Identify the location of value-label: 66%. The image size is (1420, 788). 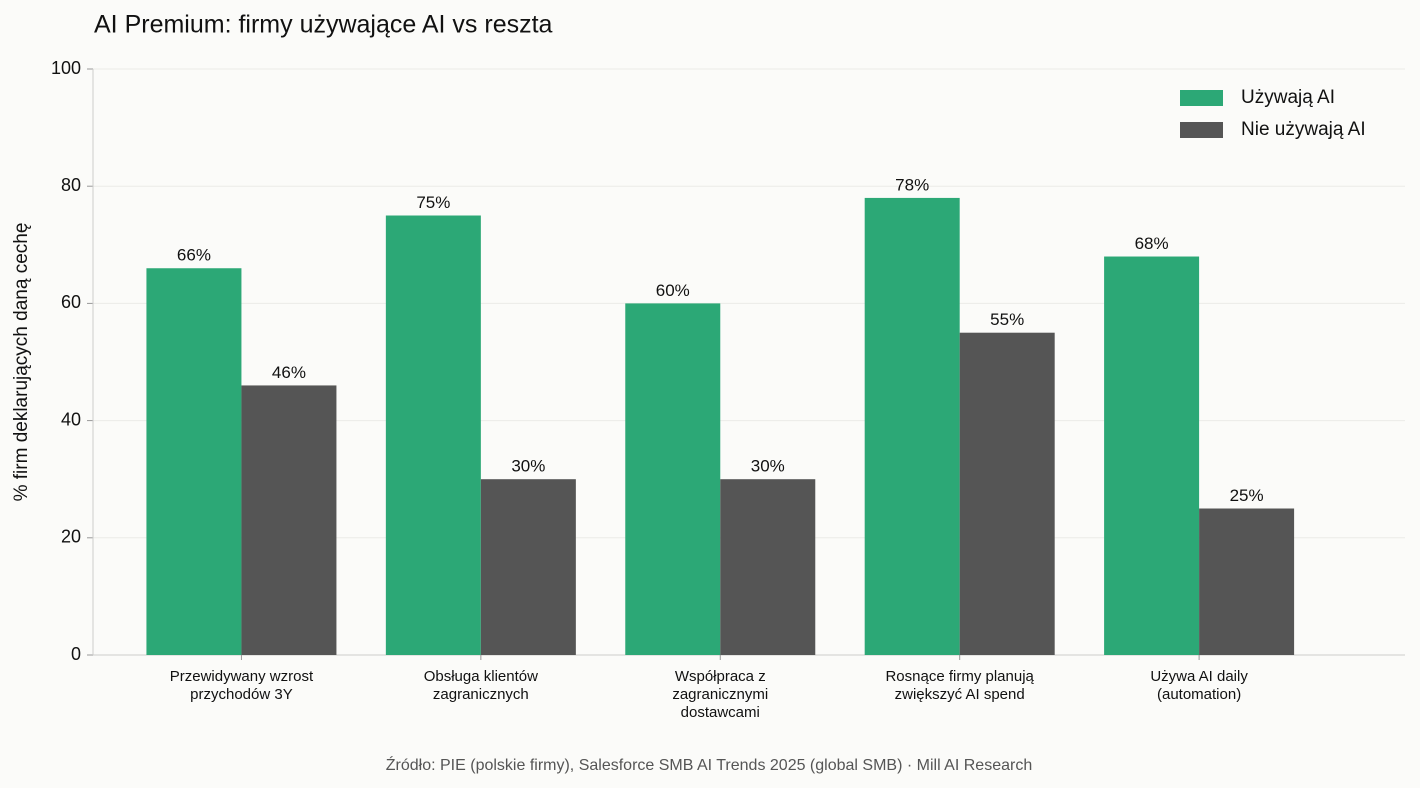
(194, 255).